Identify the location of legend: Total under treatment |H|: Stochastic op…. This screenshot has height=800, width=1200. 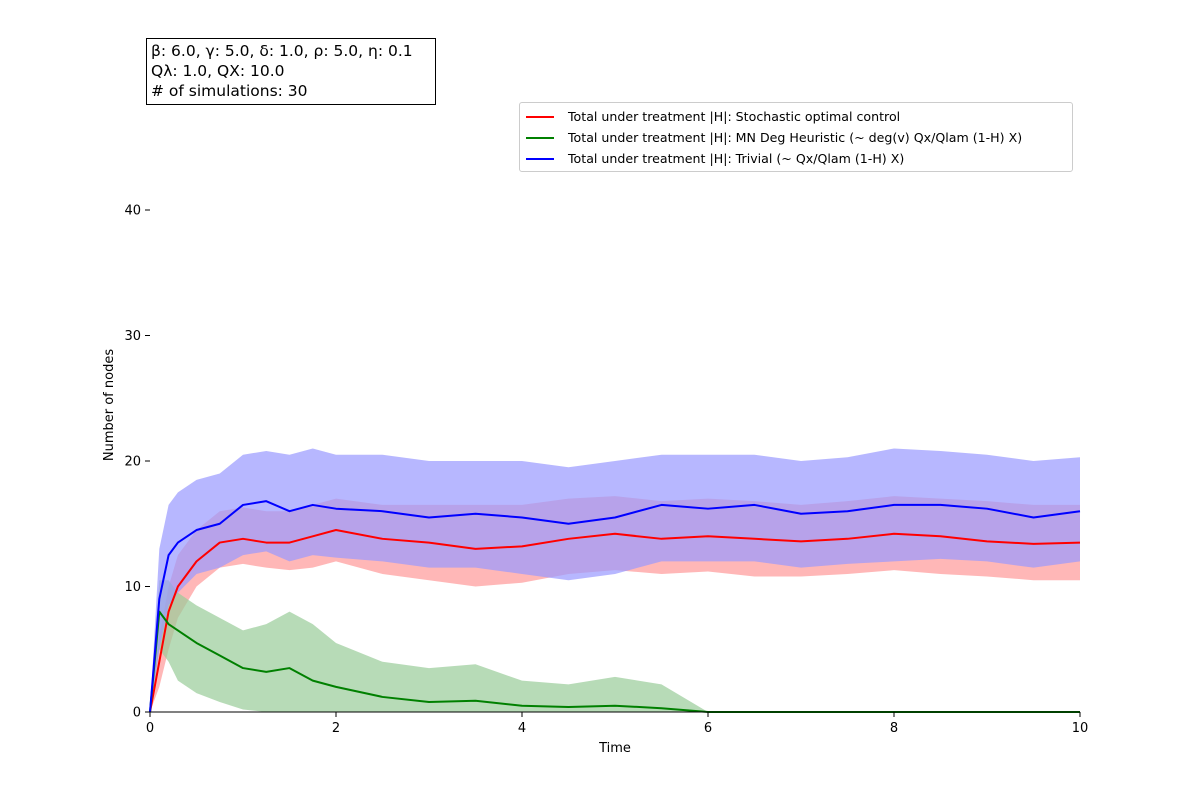
(796, 137).